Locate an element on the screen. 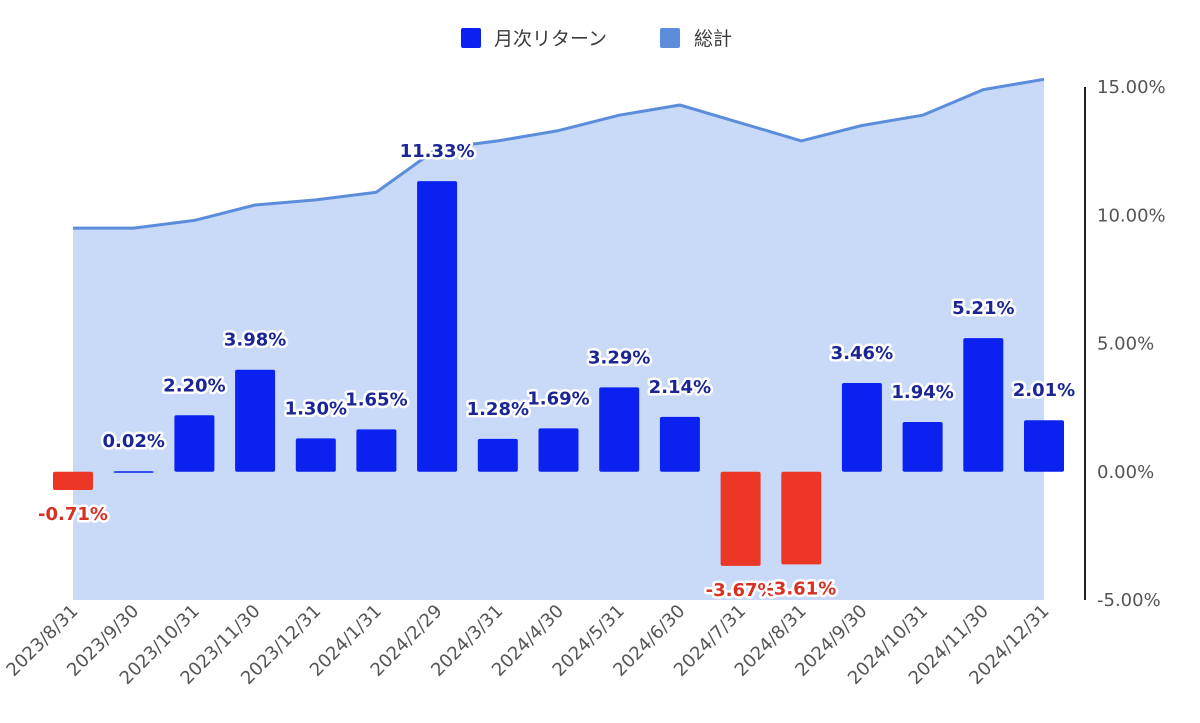 This screenshot has width=1200, height=723. legend-swatch-monthly is located at coordinates (471, 38).